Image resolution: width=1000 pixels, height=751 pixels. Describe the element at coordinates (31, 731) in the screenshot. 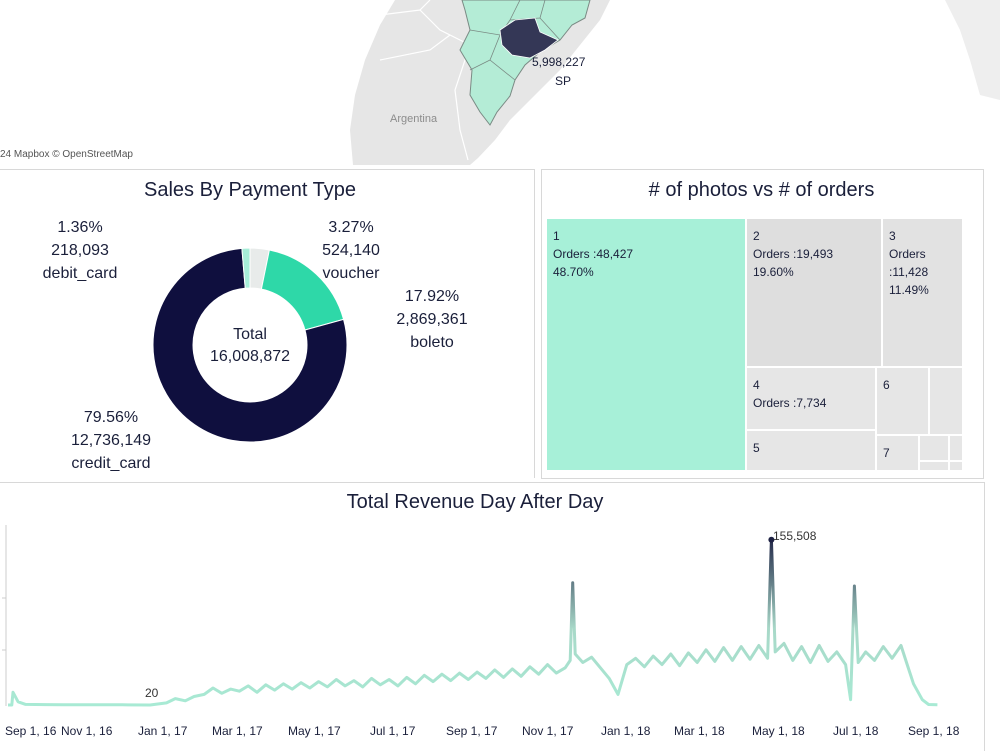

I see `x-tick-label: Sep 1, 16` at that location.